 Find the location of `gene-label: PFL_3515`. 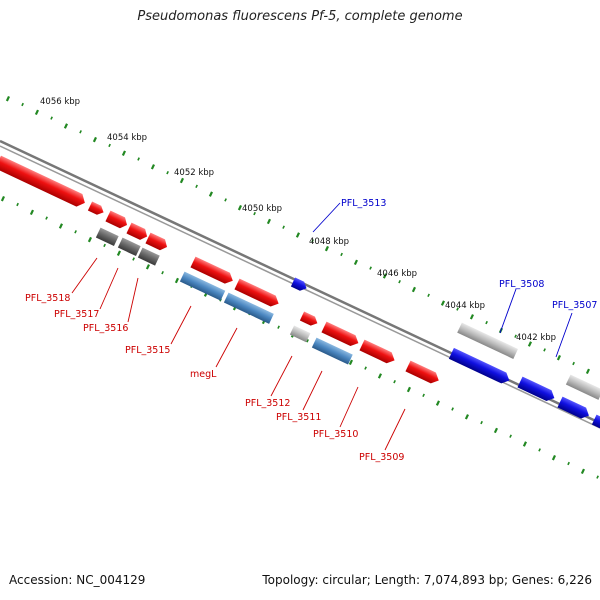

gene-label: PFL_3515 is located at coordinates (147, 350).